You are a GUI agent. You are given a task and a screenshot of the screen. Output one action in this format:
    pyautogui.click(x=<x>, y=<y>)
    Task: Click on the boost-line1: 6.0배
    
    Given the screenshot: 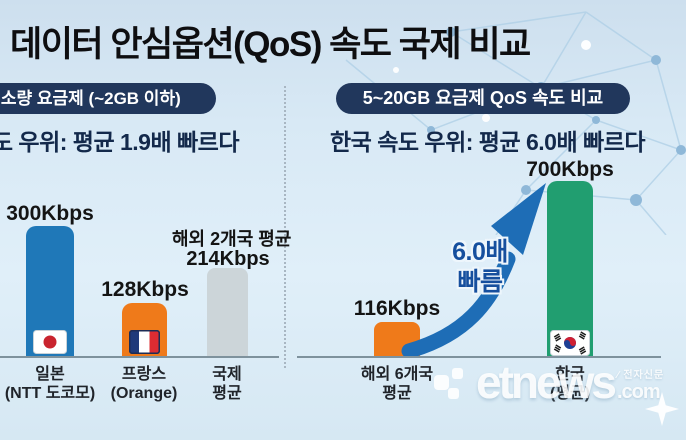 What is the action you would take?
    pyautogui.click(x=480, y=252)
    